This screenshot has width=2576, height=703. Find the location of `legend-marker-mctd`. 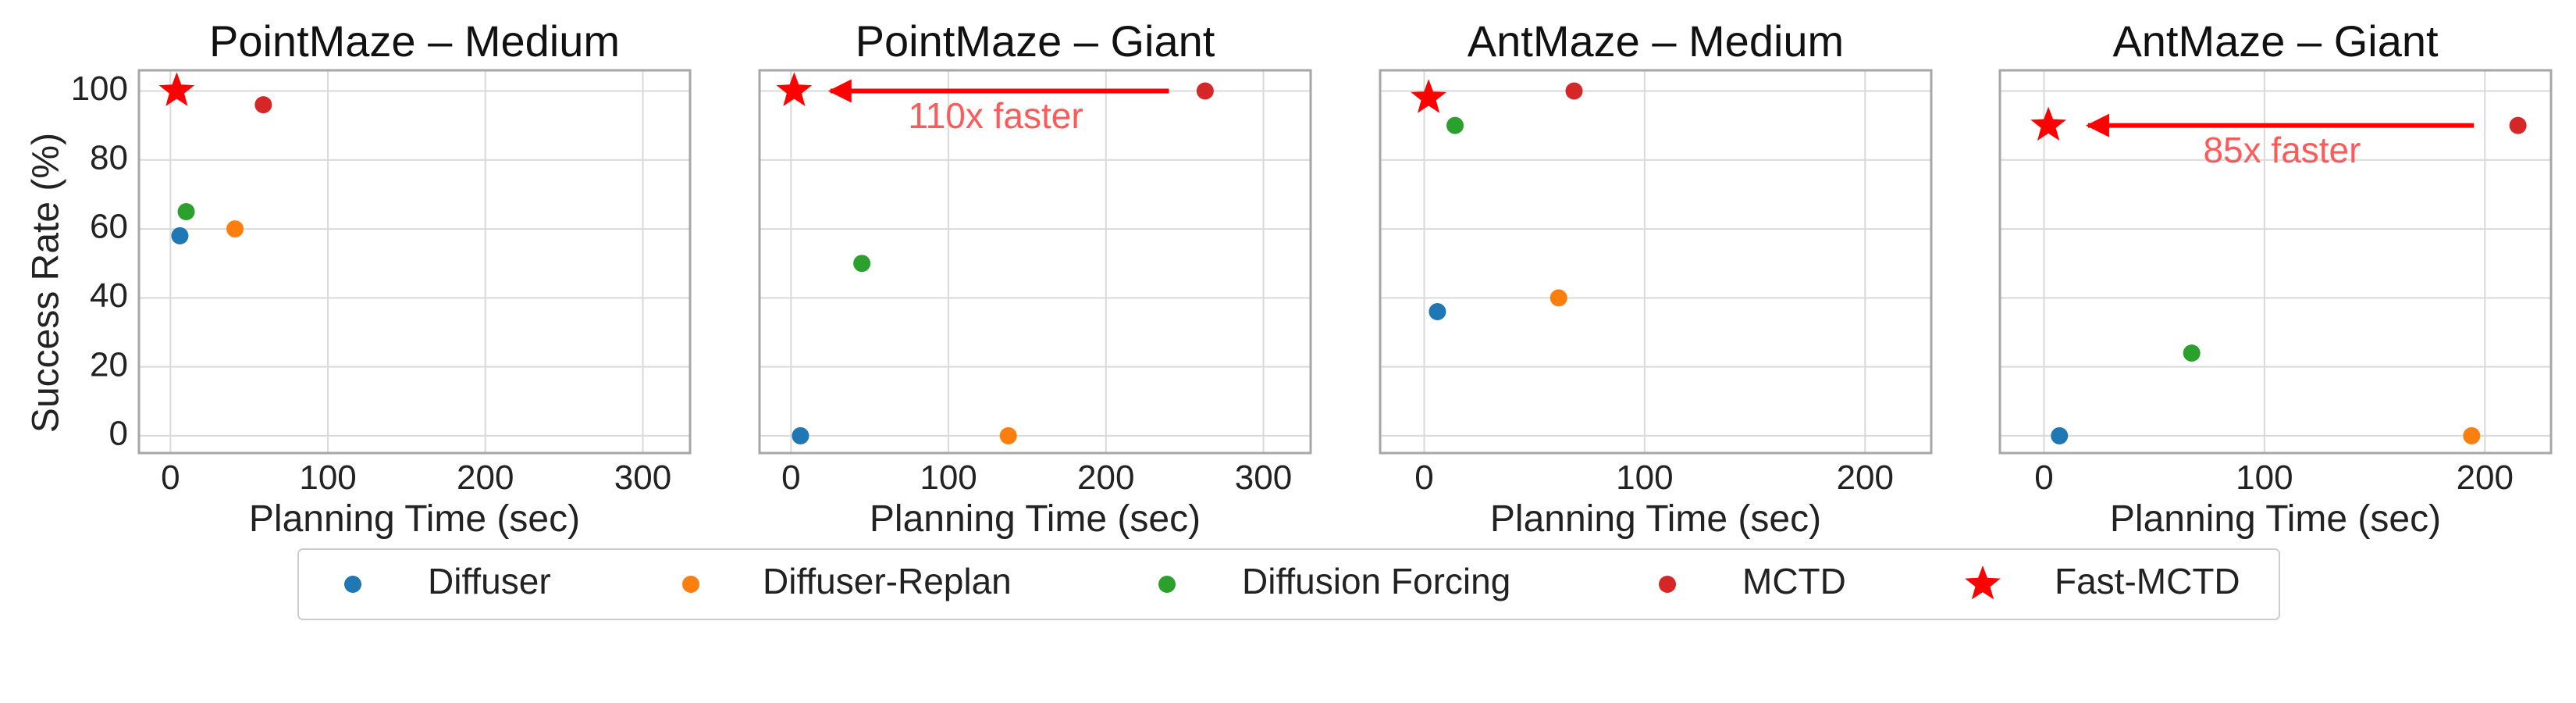

legend-marker-mctd is located at coordinates (1667, 584).